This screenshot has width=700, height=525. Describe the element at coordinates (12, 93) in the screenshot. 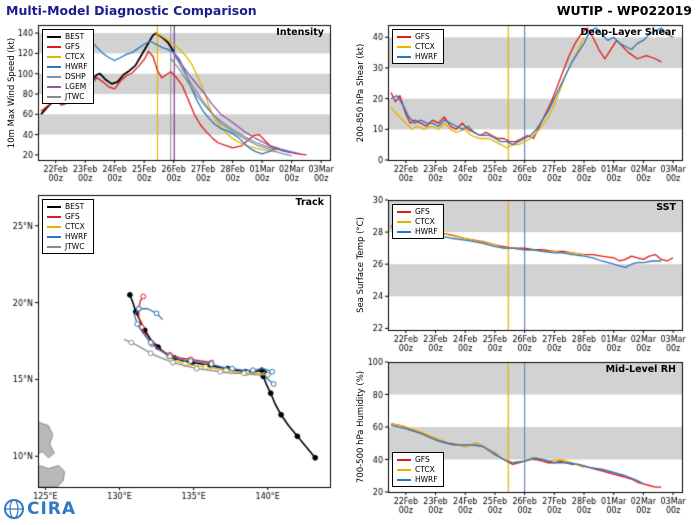

I see `y-axis-label-intensity: 10m Max Wind Speed (kt)` at that location.